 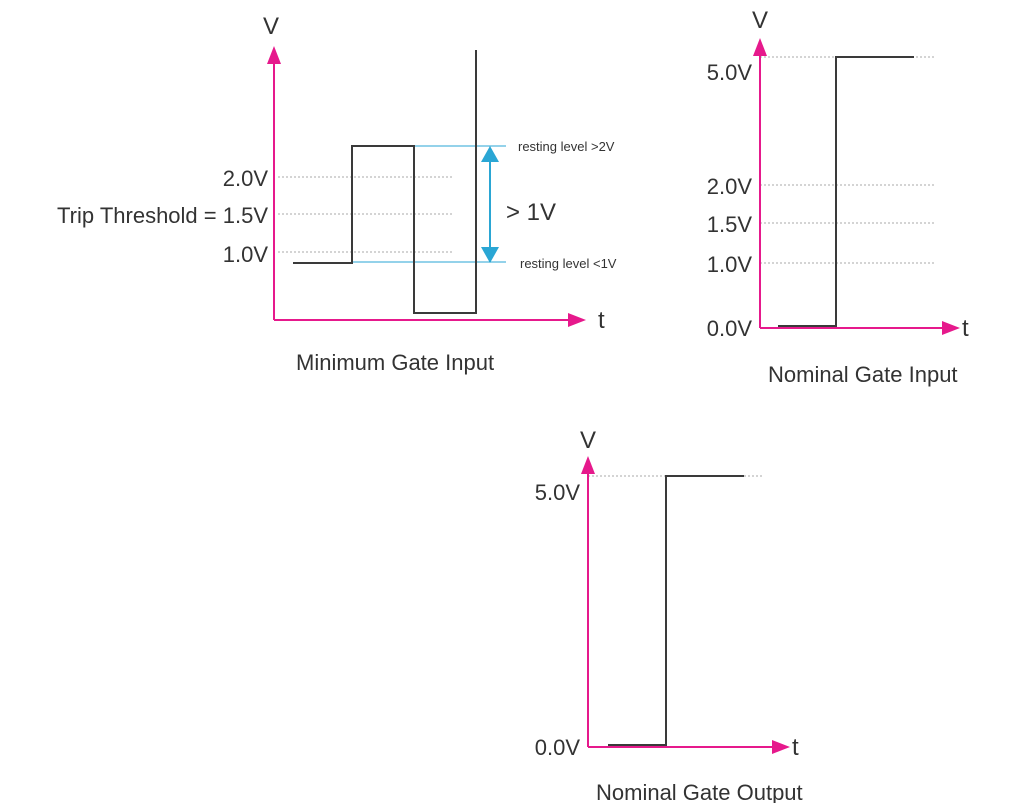 I want to click on resting-high-label: resting level >2V, so click(x=566, y=146).